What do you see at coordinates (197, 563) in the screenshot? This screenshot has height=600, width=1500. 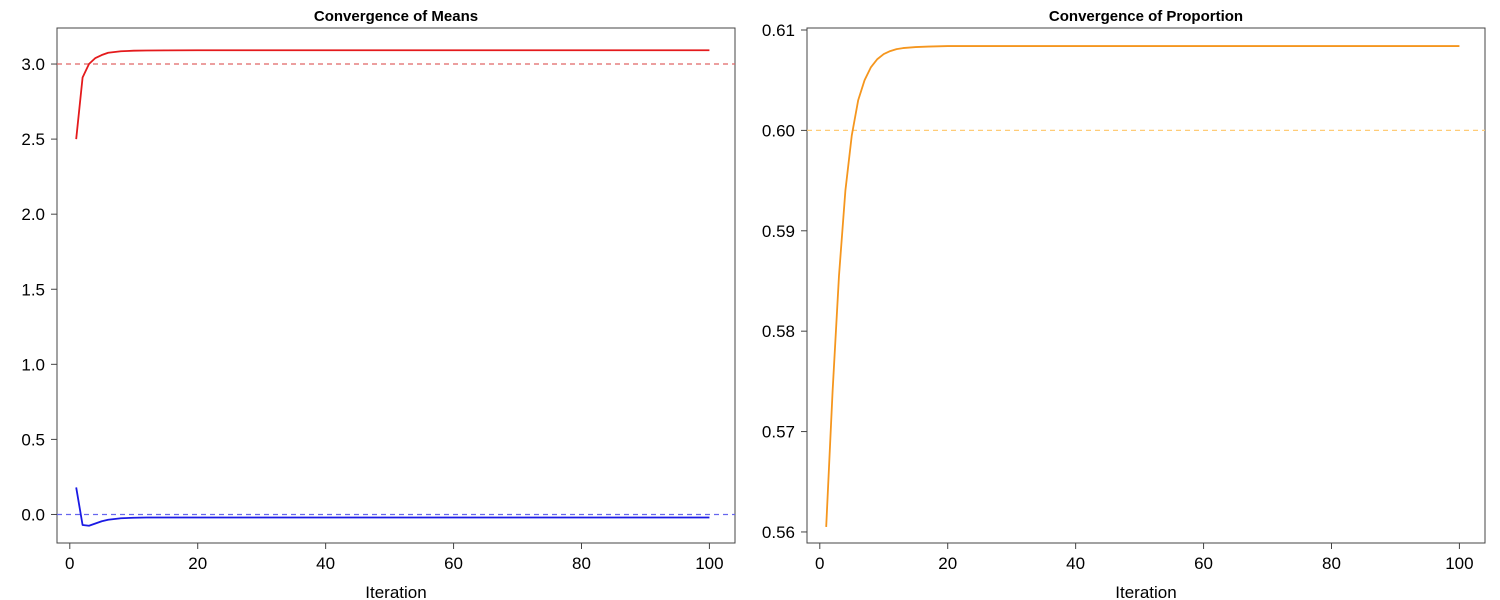 I see `means-x-tick-label: 20` at bounding box center [197, 563].